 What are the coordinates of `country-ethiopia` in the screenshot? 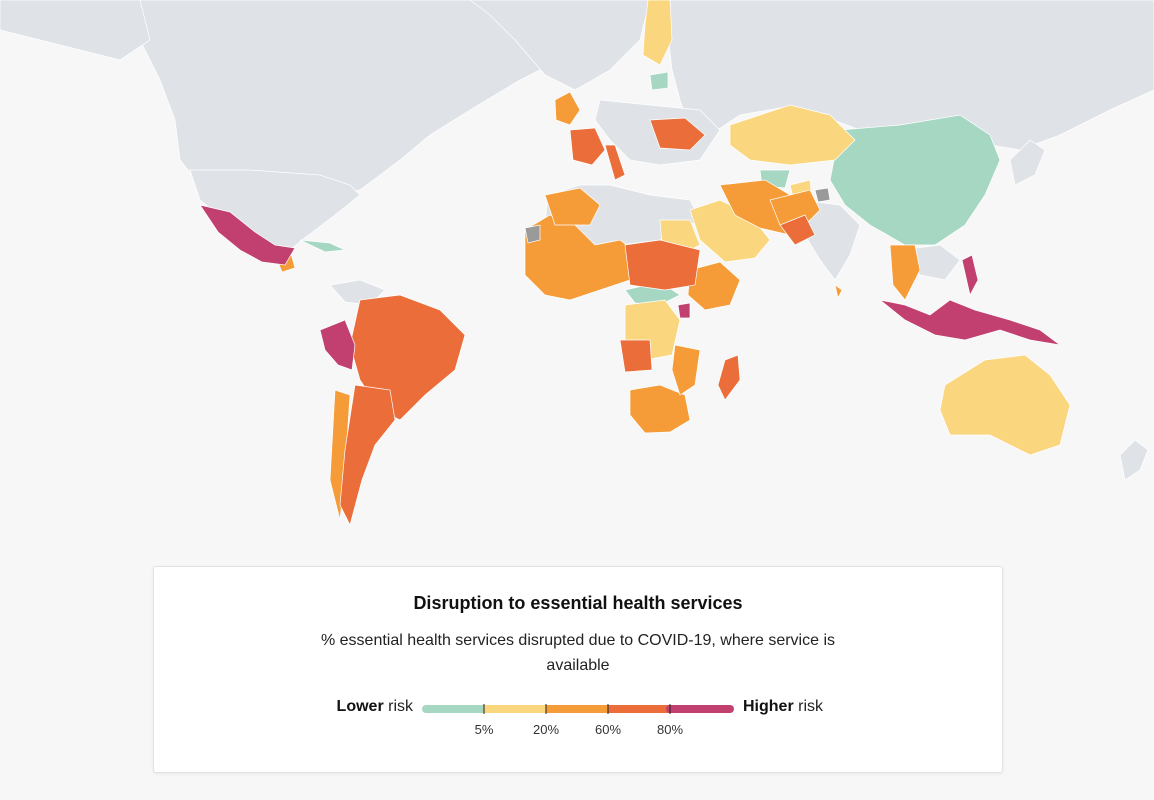 It's located at (714, 286).